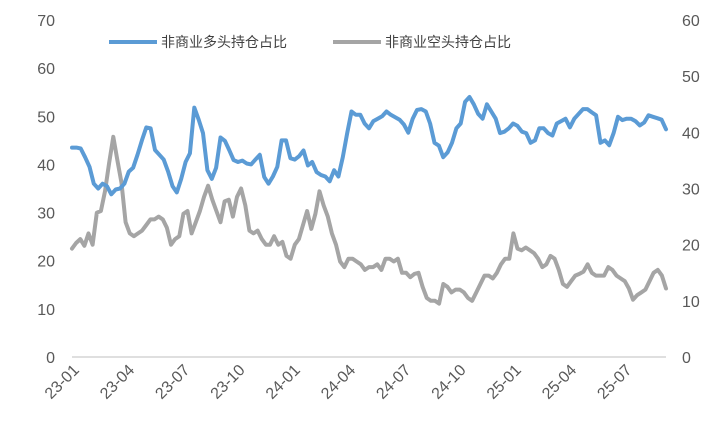  What do you see at coordinates (310, 42) in the screenshot?
I see `legend: 非商业多头持仓占比 非商业空头持仓占比` at bounding box center [310, 42].